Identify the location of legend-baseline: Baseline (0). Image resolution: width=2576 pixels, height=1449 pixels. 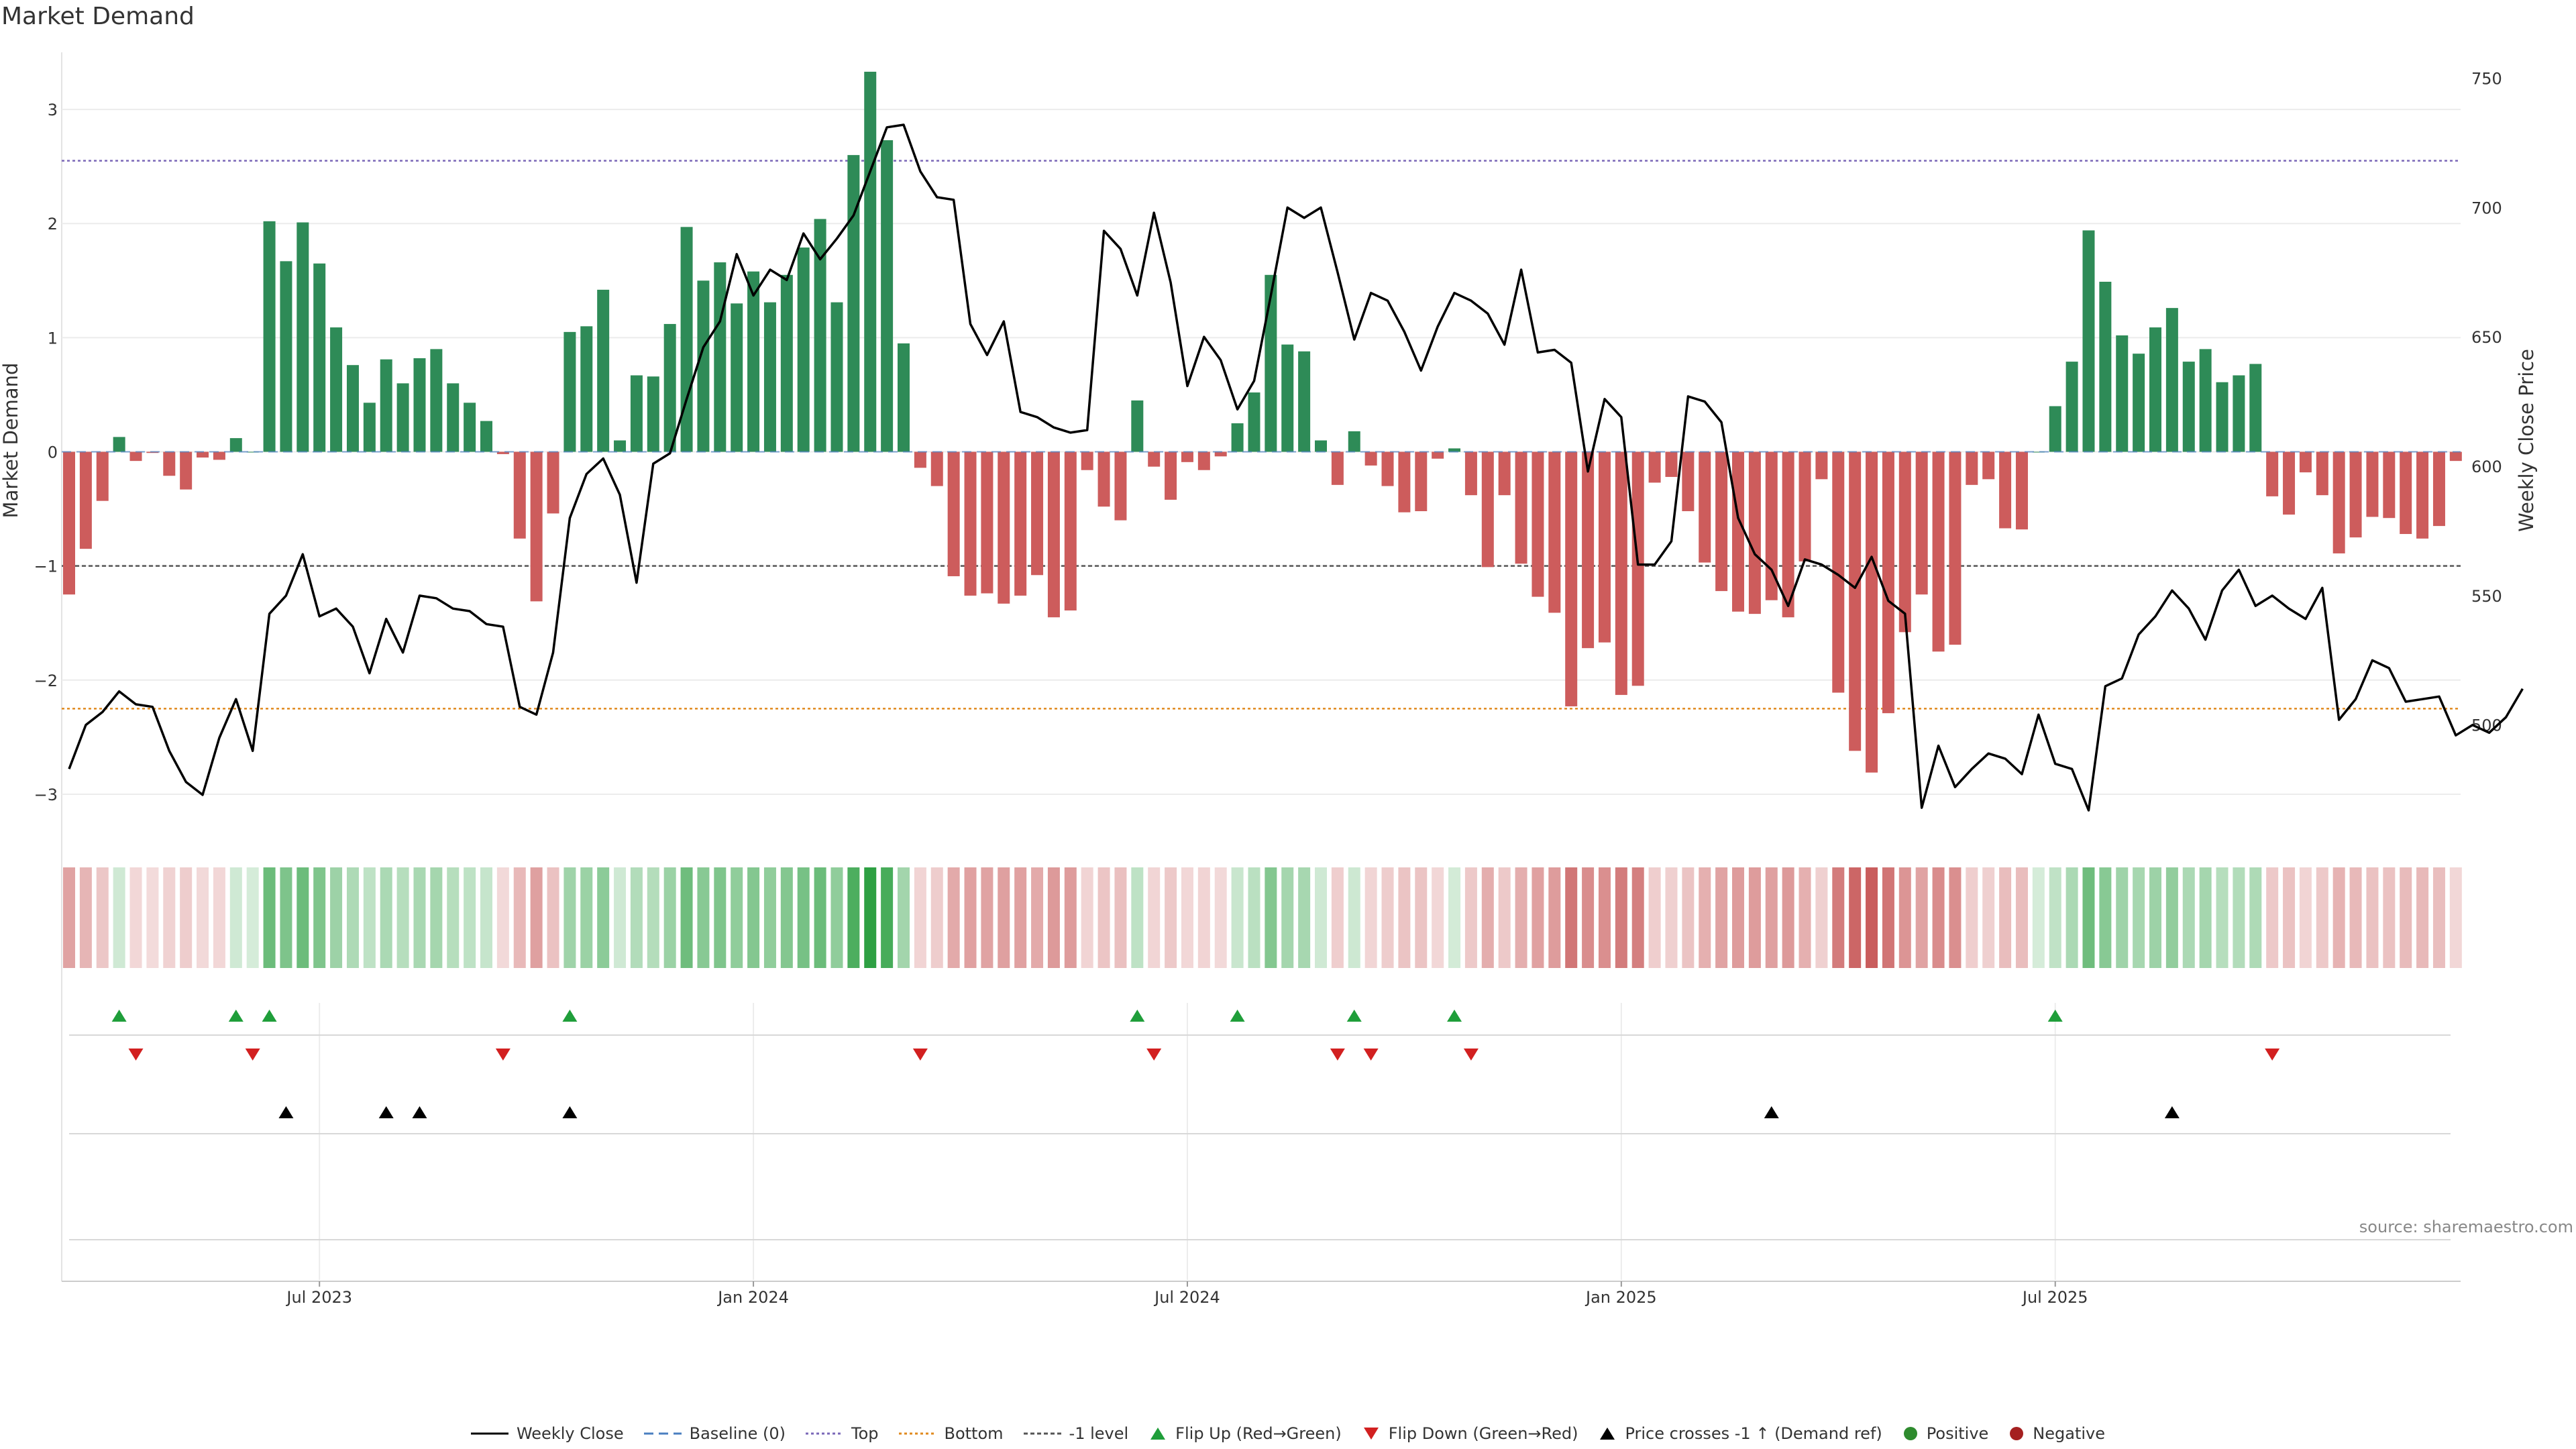
(714, 1433).